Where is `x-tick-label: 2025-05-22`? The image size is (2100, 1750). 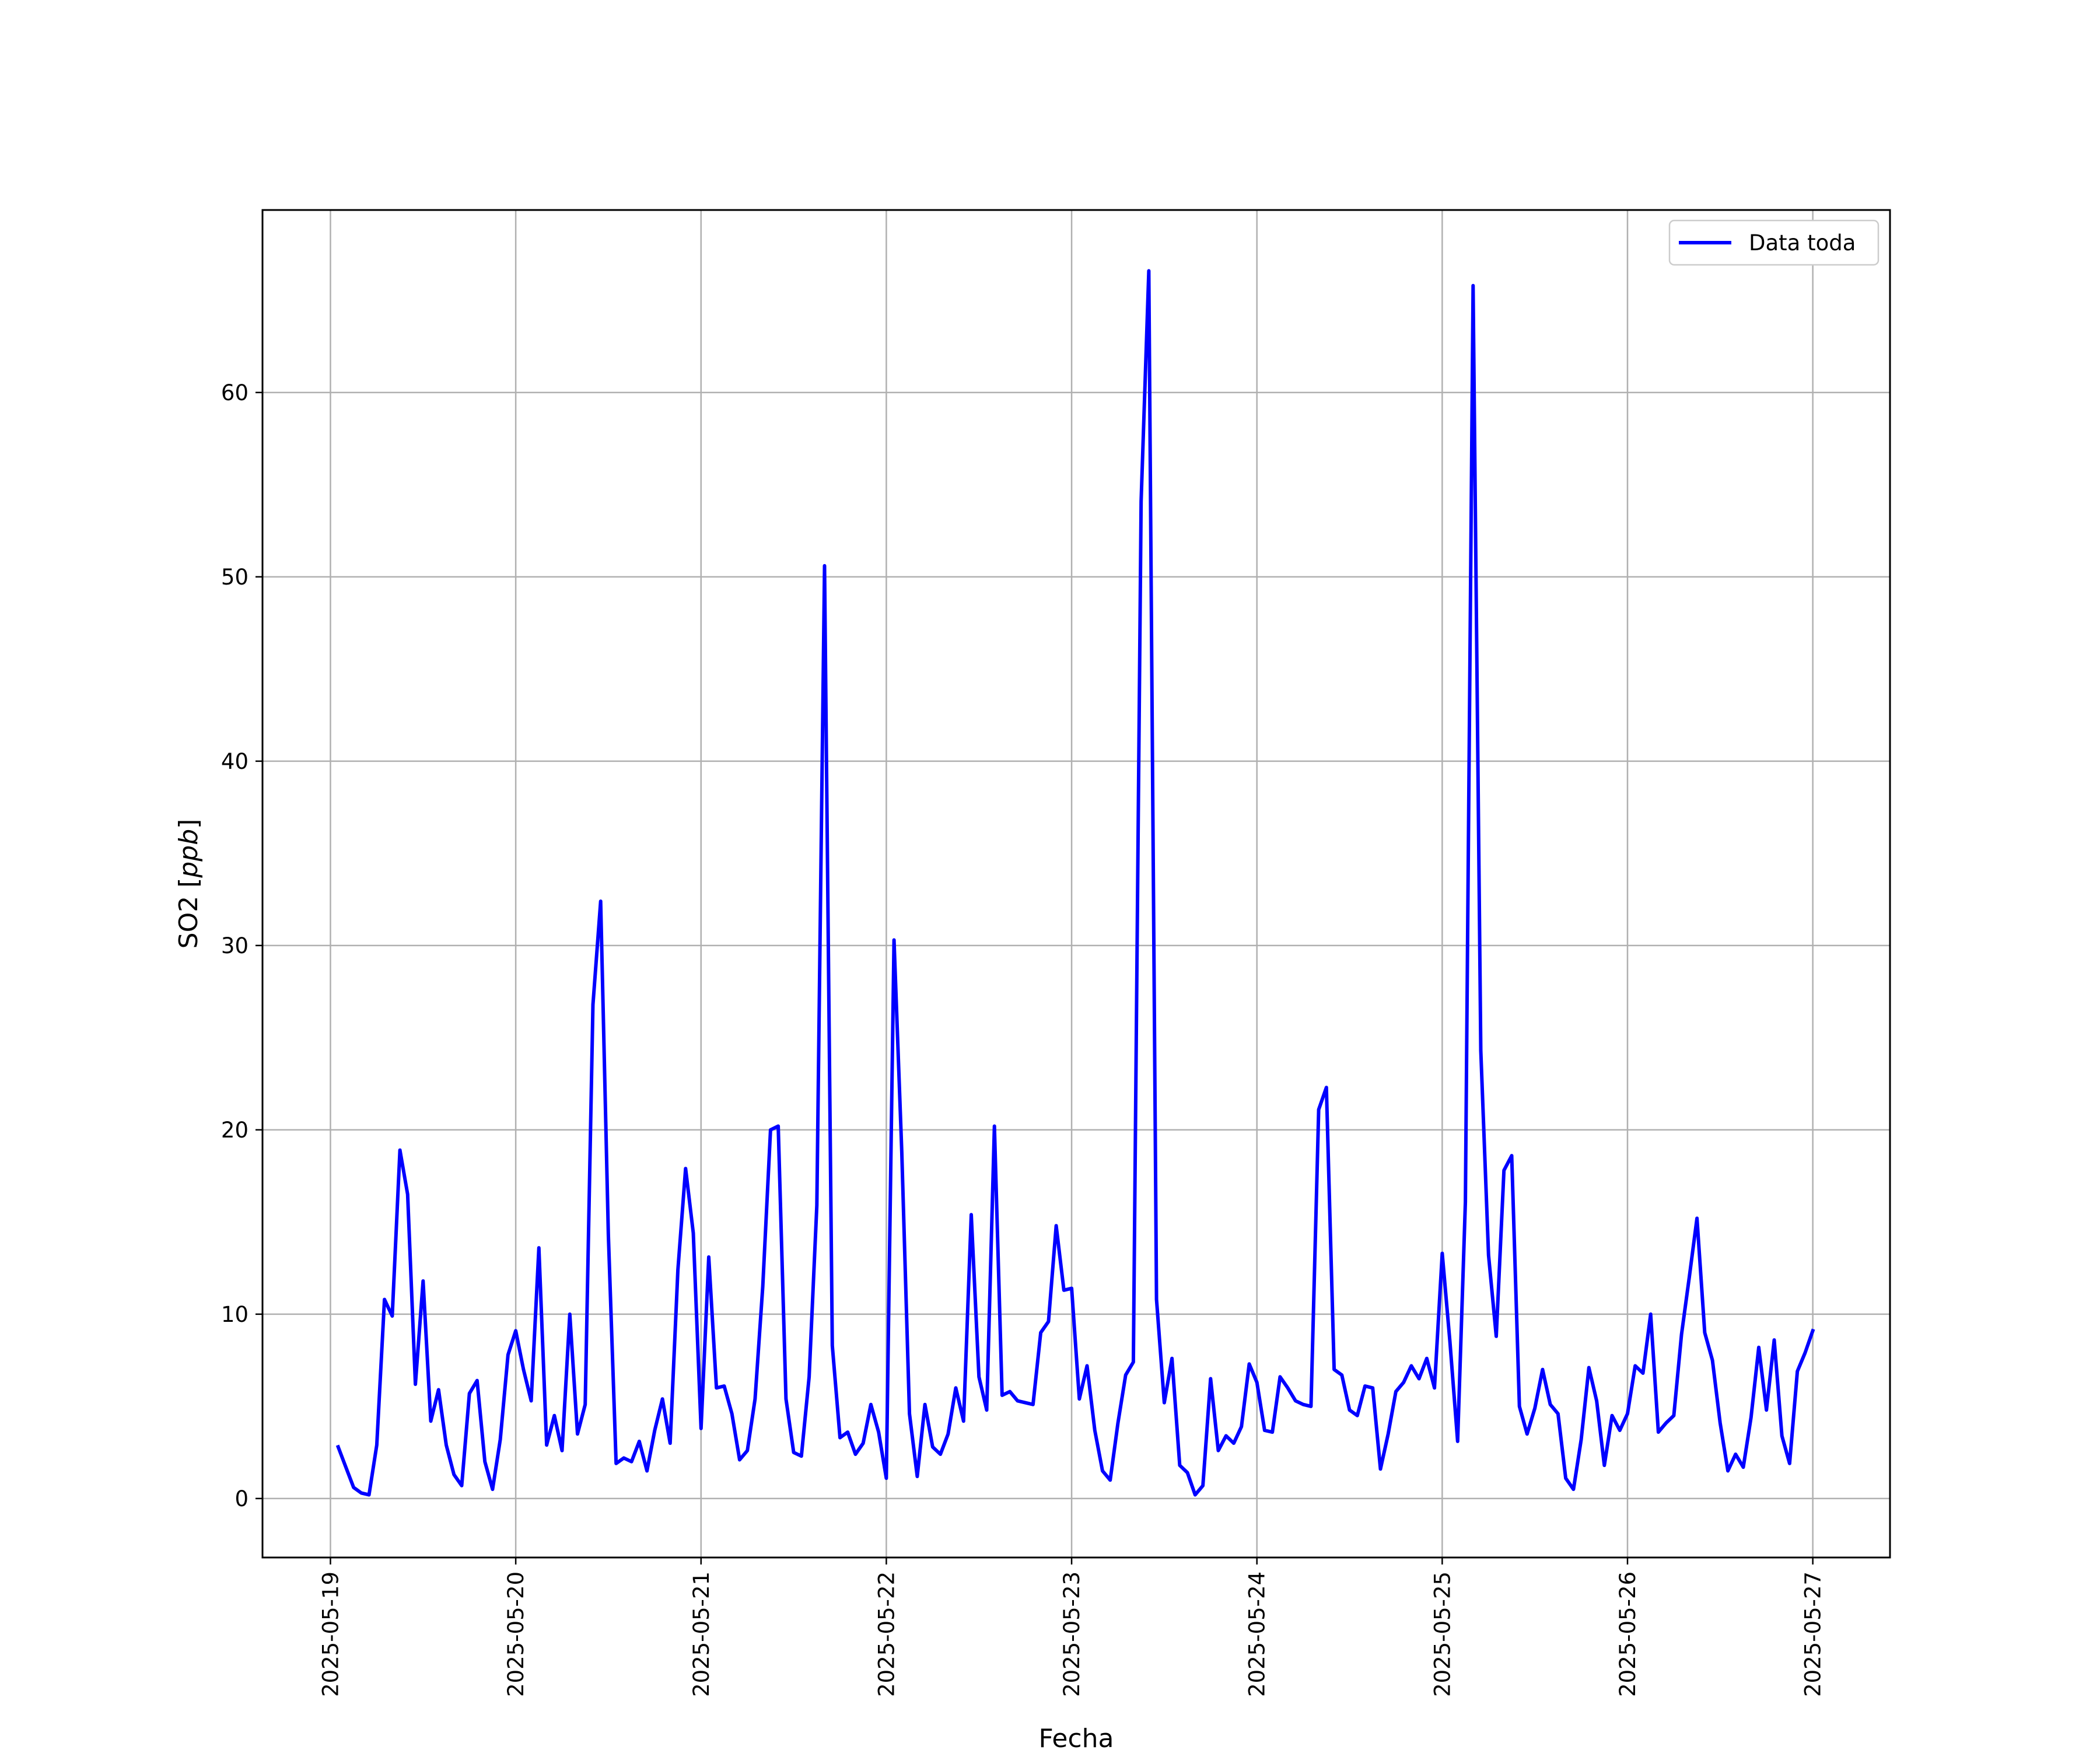
x-tick-label: 2025-05-22 is located at coordinates (886, 1634).